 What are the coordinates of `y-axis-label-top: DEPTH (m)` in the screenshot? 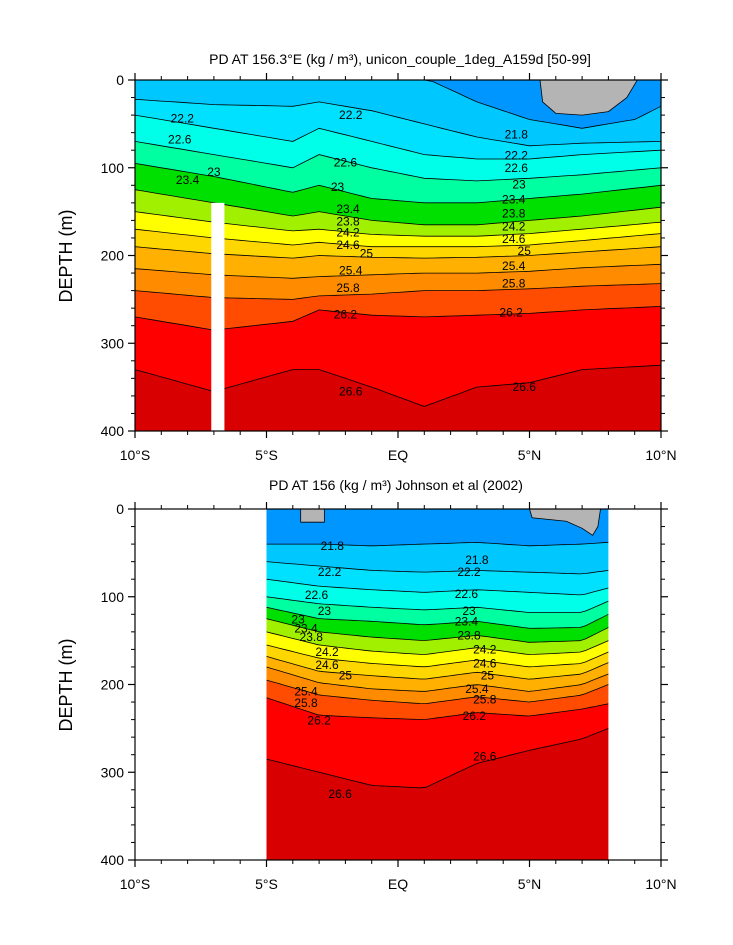 It's located at (66, 256).